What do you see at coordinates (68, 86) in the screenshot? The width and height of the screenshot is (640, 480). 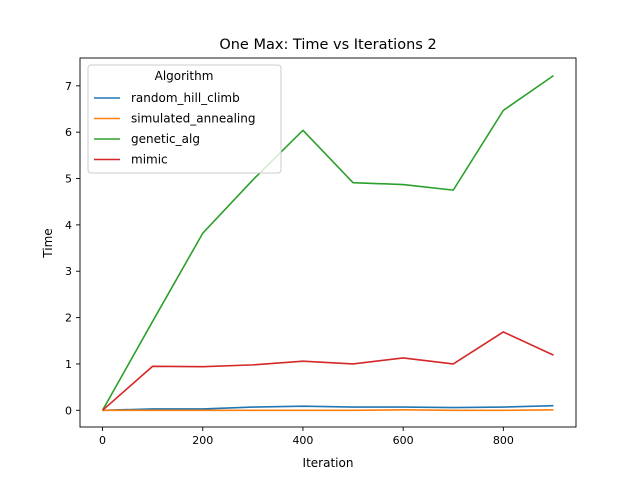 I see `y-tick-label: 7` at bounding box center [68, 86].